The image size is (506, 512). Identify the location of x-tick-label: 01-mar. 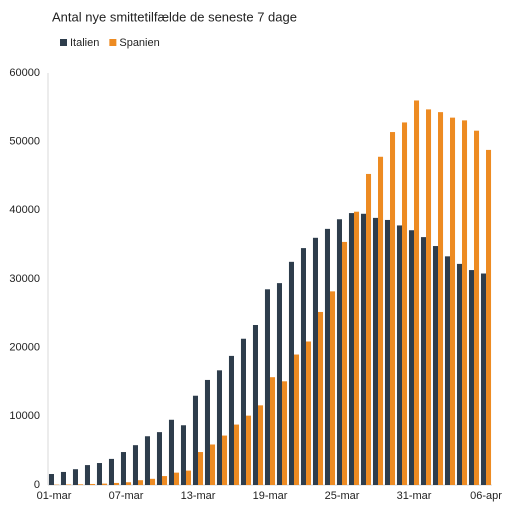
(54, 496).